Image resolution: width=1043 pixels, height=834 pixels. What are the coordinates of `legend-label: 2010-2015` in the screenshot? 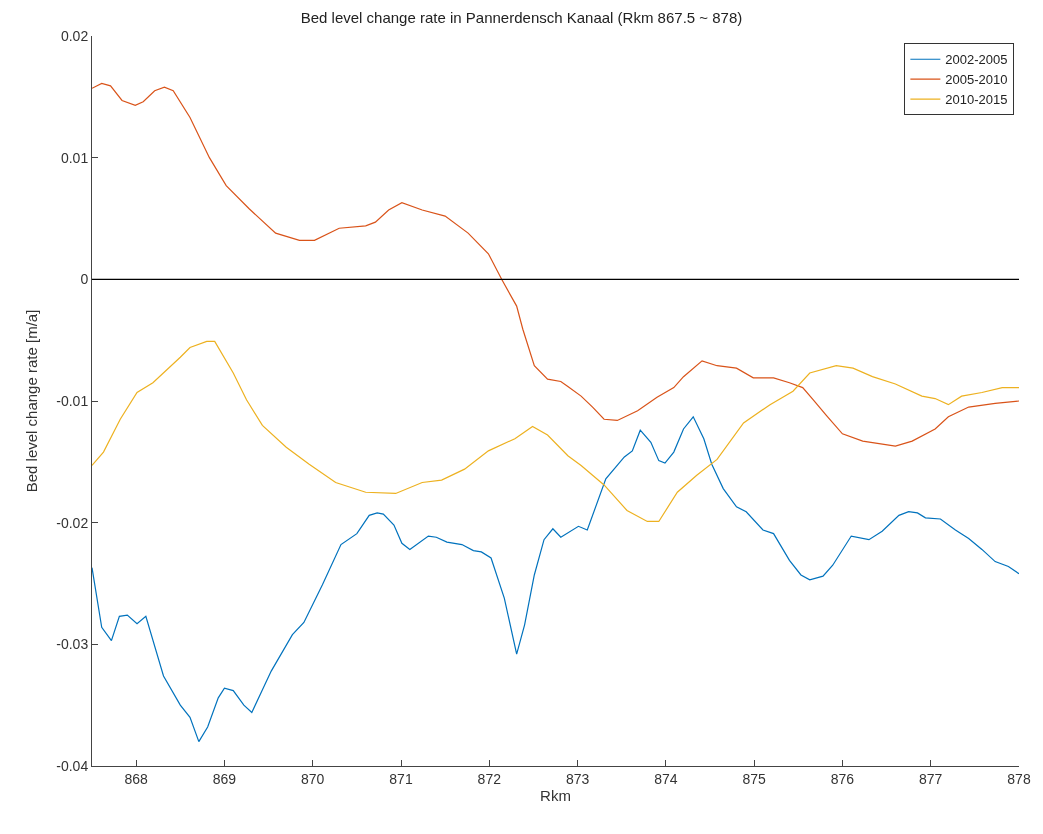 It's located at (976, 100).